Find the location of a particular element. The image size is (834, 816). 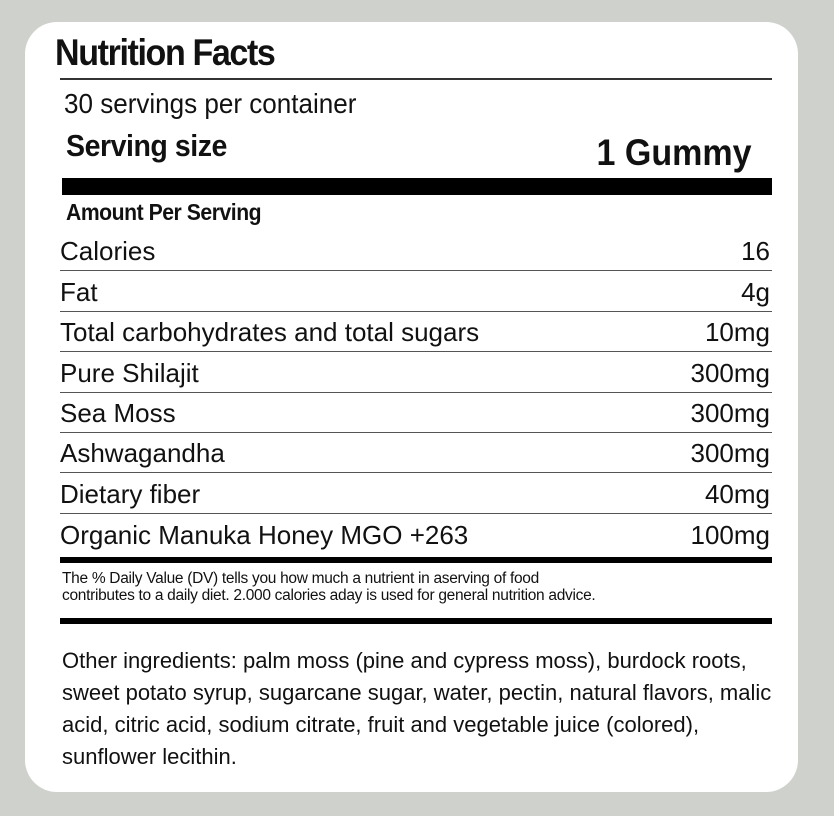

nutrient-name: Calories is located at coordinates (108, 251).